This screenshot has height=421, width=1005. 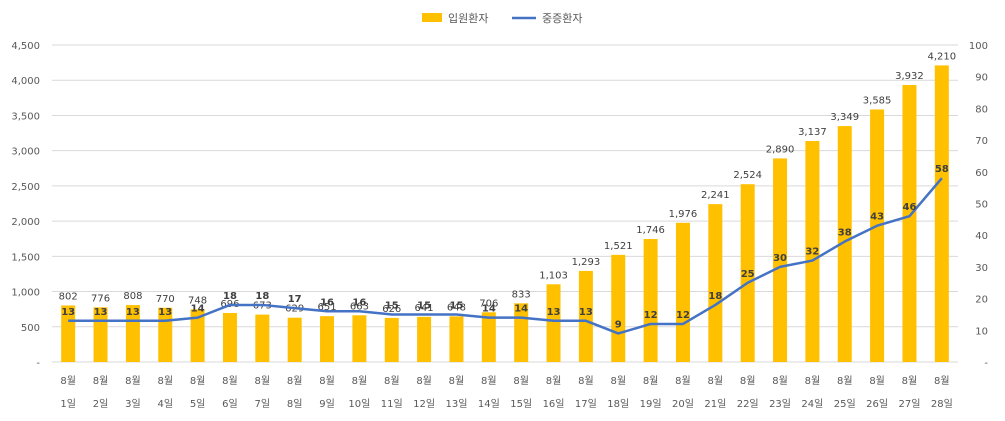 What do you see at coordinates (981, 331) in the screenshot?
I see `right-axis-tick-label: 10` at bounding box center [981, 331].